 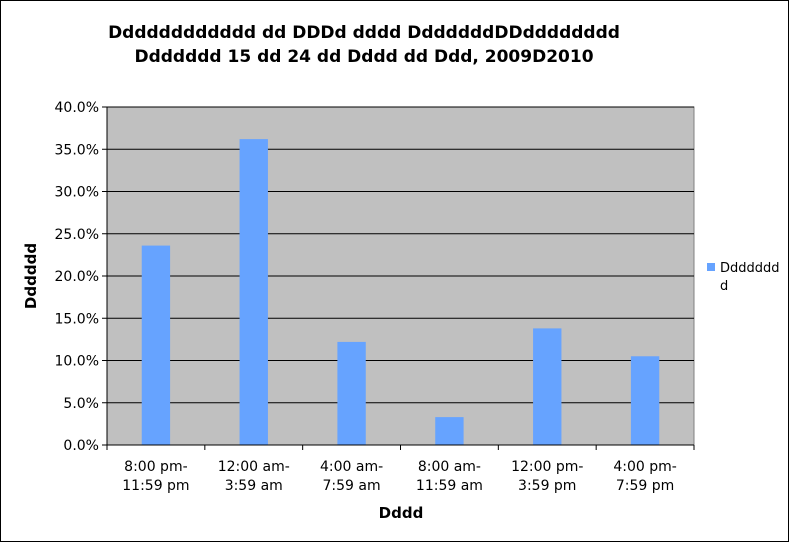 What do you see at coordinates (711, 267) in the screenshot?
I see `legend-swatch` at bounding box center [711, 267].